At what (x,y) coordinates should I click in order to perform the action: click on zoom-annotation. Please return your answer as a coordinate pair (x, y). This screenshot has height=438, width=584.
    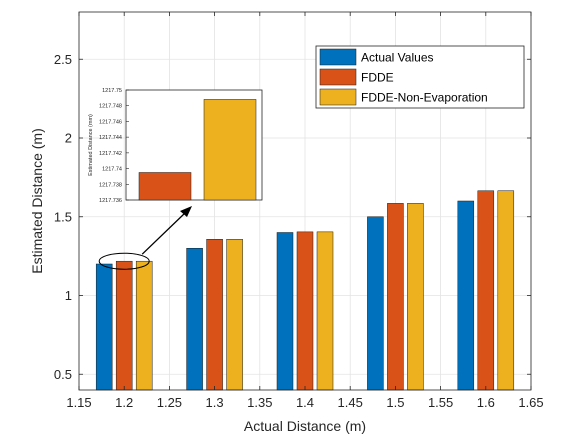
    Looking at the image, I should click on (145, 238).